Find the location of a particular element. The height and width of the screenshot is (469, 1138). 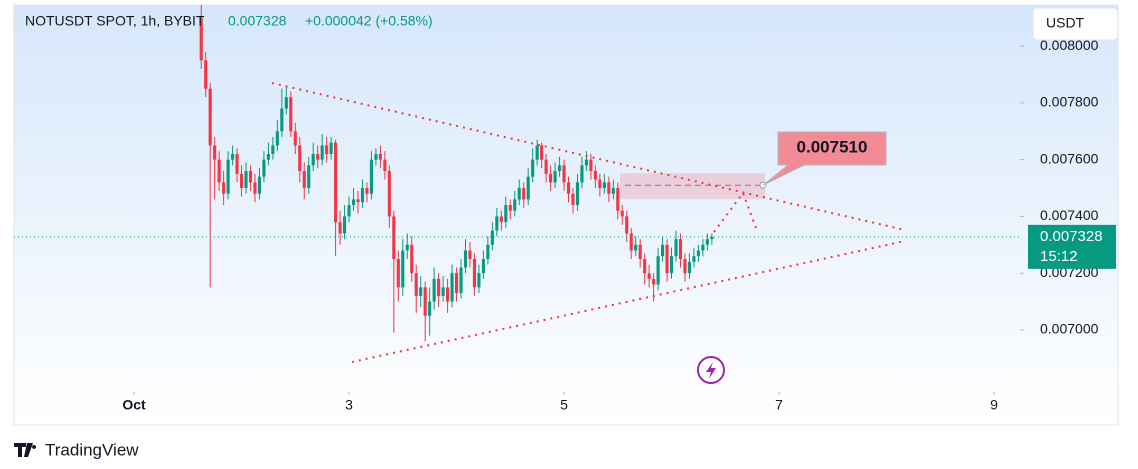

x-tick-label: 7 is located at coordinates (779, 405).